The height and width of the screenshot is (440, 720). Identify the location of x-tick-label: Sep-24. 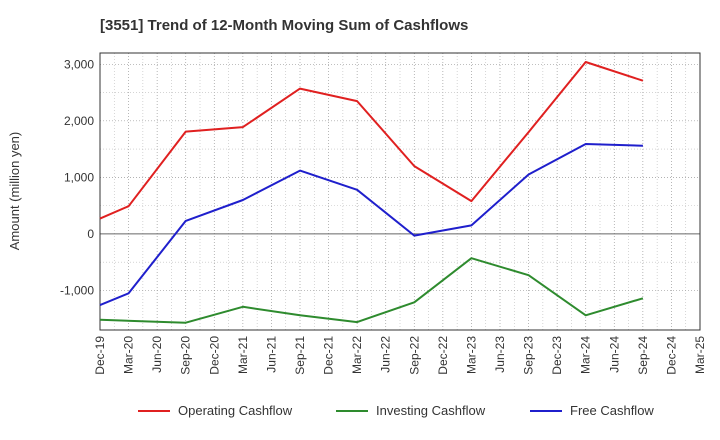
(643, 355).